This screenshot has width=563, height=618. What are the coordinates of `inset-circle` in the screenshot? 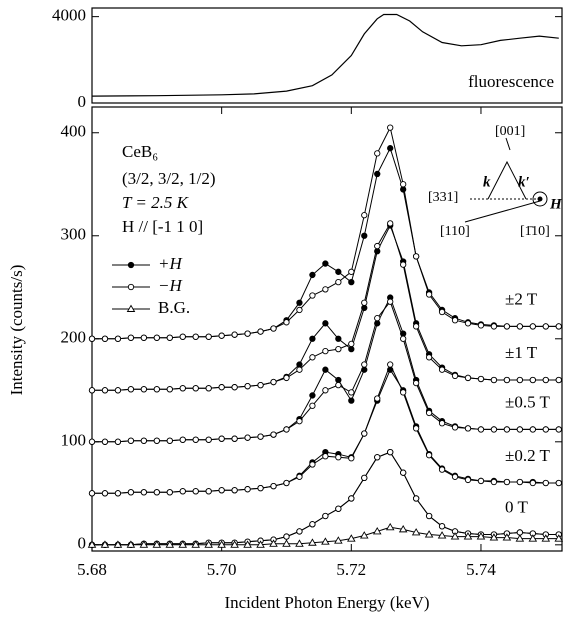 It's located at (540, 199).